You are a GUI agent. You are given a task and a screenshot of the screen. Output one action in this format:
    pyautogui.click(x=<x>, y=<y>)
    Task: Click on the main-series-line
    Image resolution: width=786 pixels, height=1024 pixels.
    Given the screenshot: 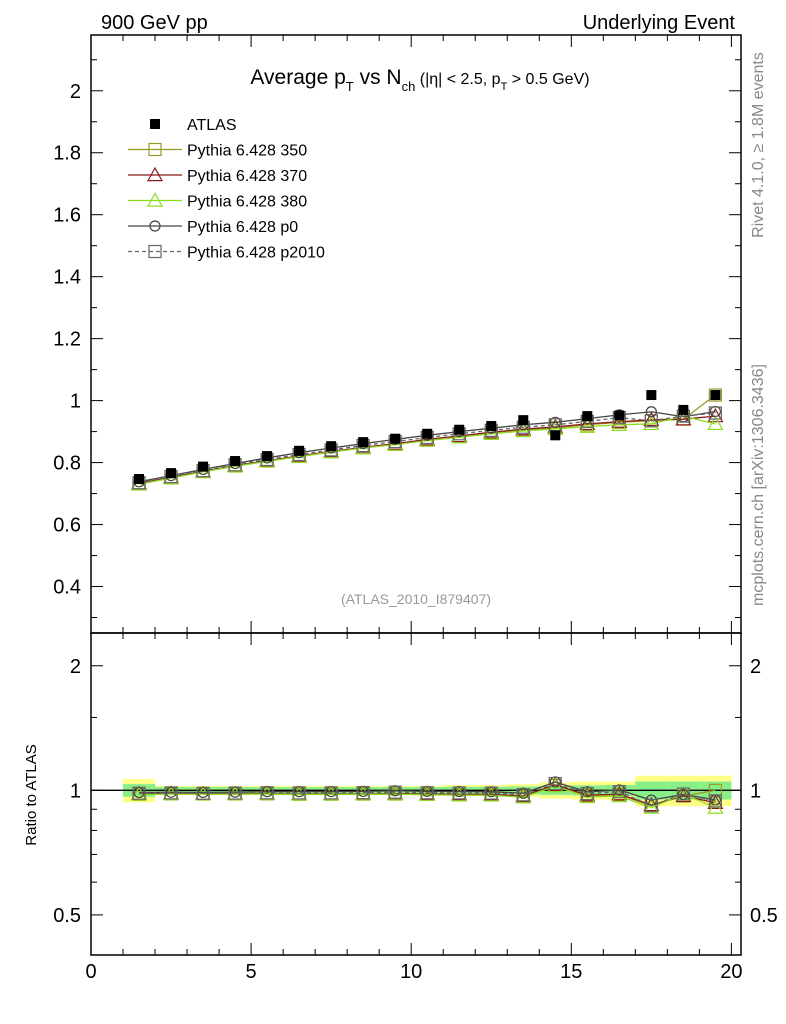 What is the action you would take?
    pyautogui.click(x=427, y=449)
    